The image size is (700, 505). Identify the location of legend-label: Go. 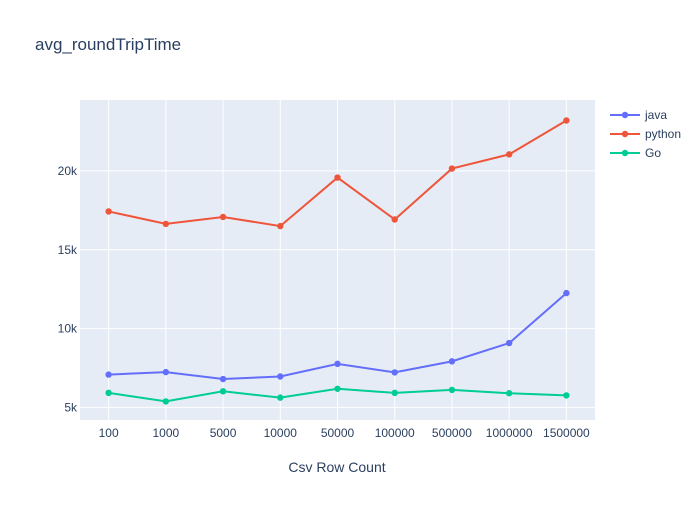
(653, 153).